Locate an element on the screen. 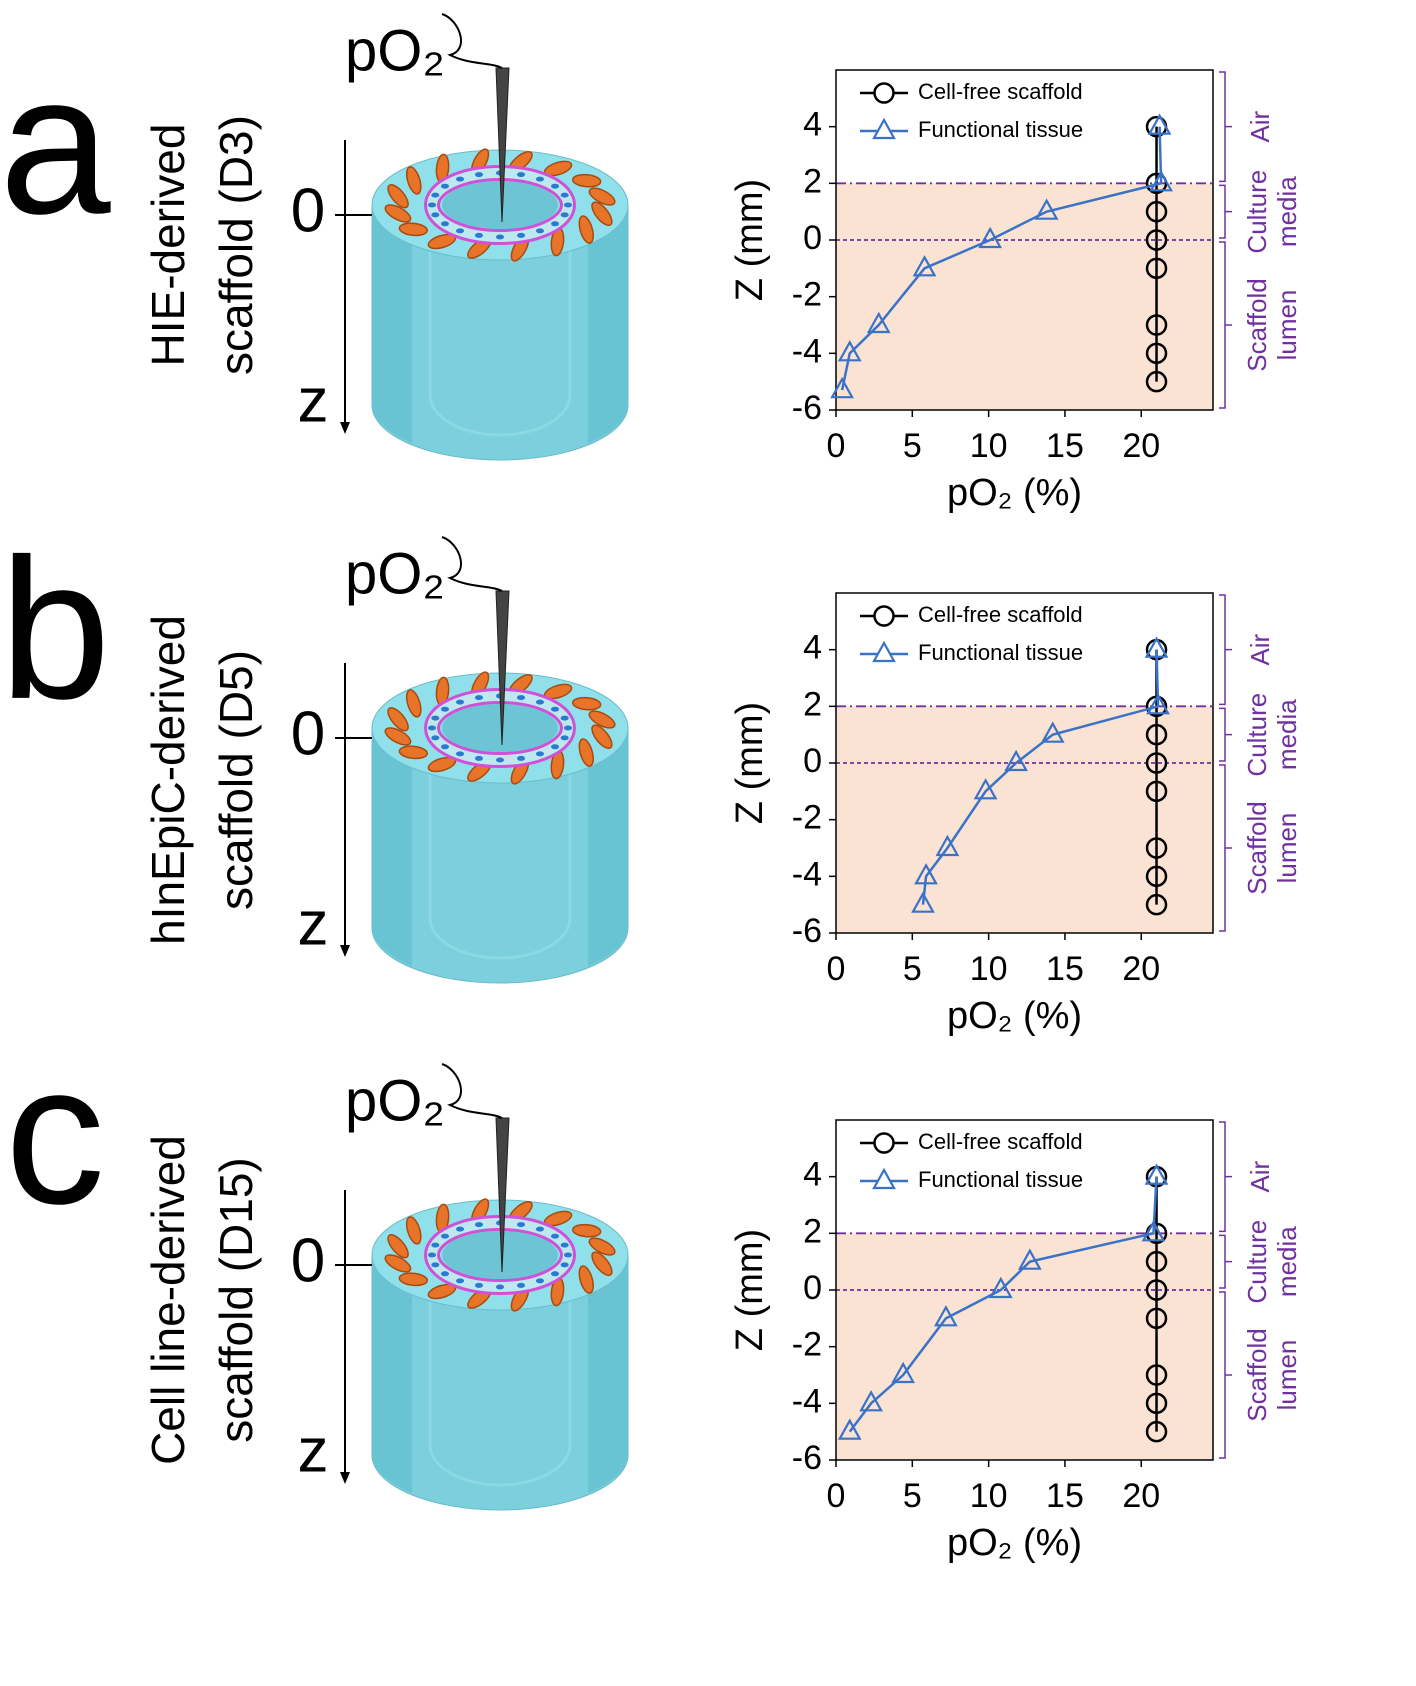 This screenshot has width=1416, height=1686. shade-region is located at coordinates (1024, 1346).